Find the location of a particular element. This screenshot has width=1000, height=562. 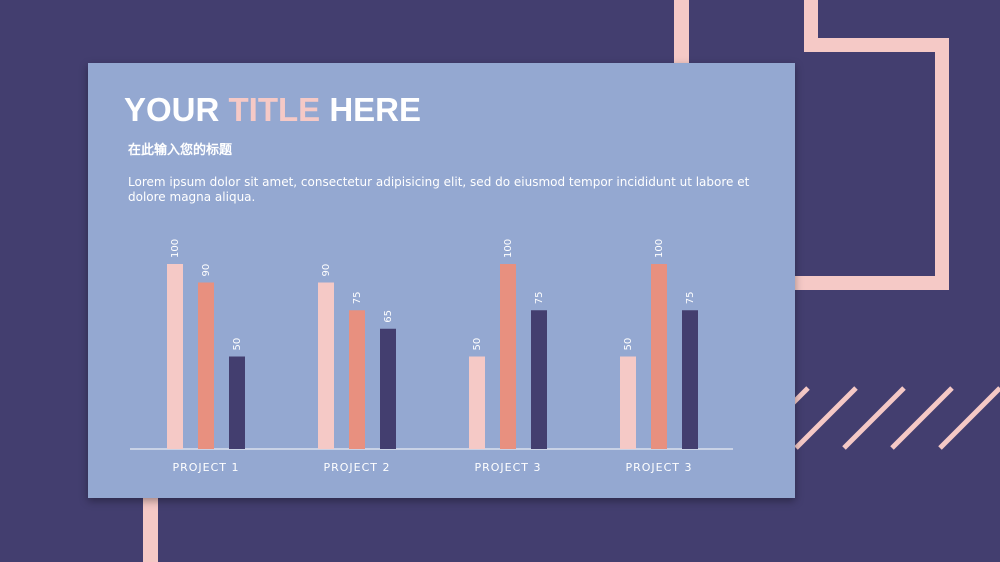

decor-bracket-top-bar is located at coordinates (876, 45).